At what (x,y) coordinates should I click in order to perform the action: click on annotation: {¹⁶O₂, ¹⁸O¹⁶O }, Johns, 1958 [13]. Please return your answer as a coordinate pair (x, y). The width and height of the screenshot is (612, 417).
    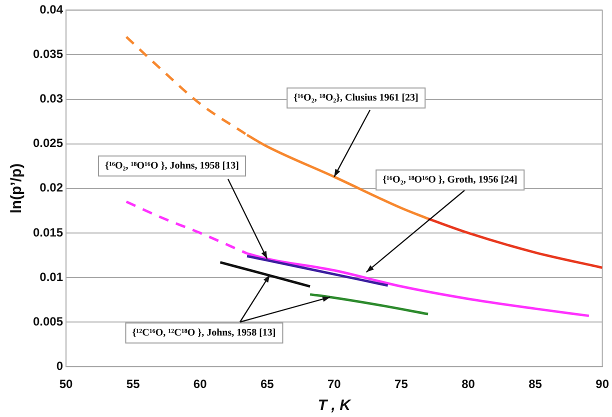
    Looking at the image, I should click on (172, 166).